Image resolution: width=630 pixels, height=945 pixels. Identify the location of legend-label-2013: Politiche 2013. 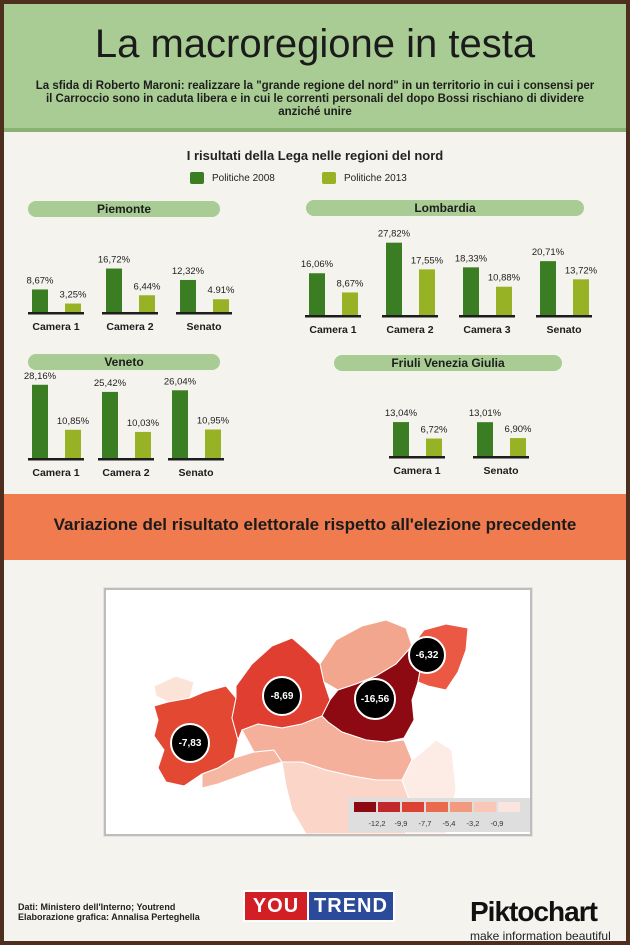
(375, 178).